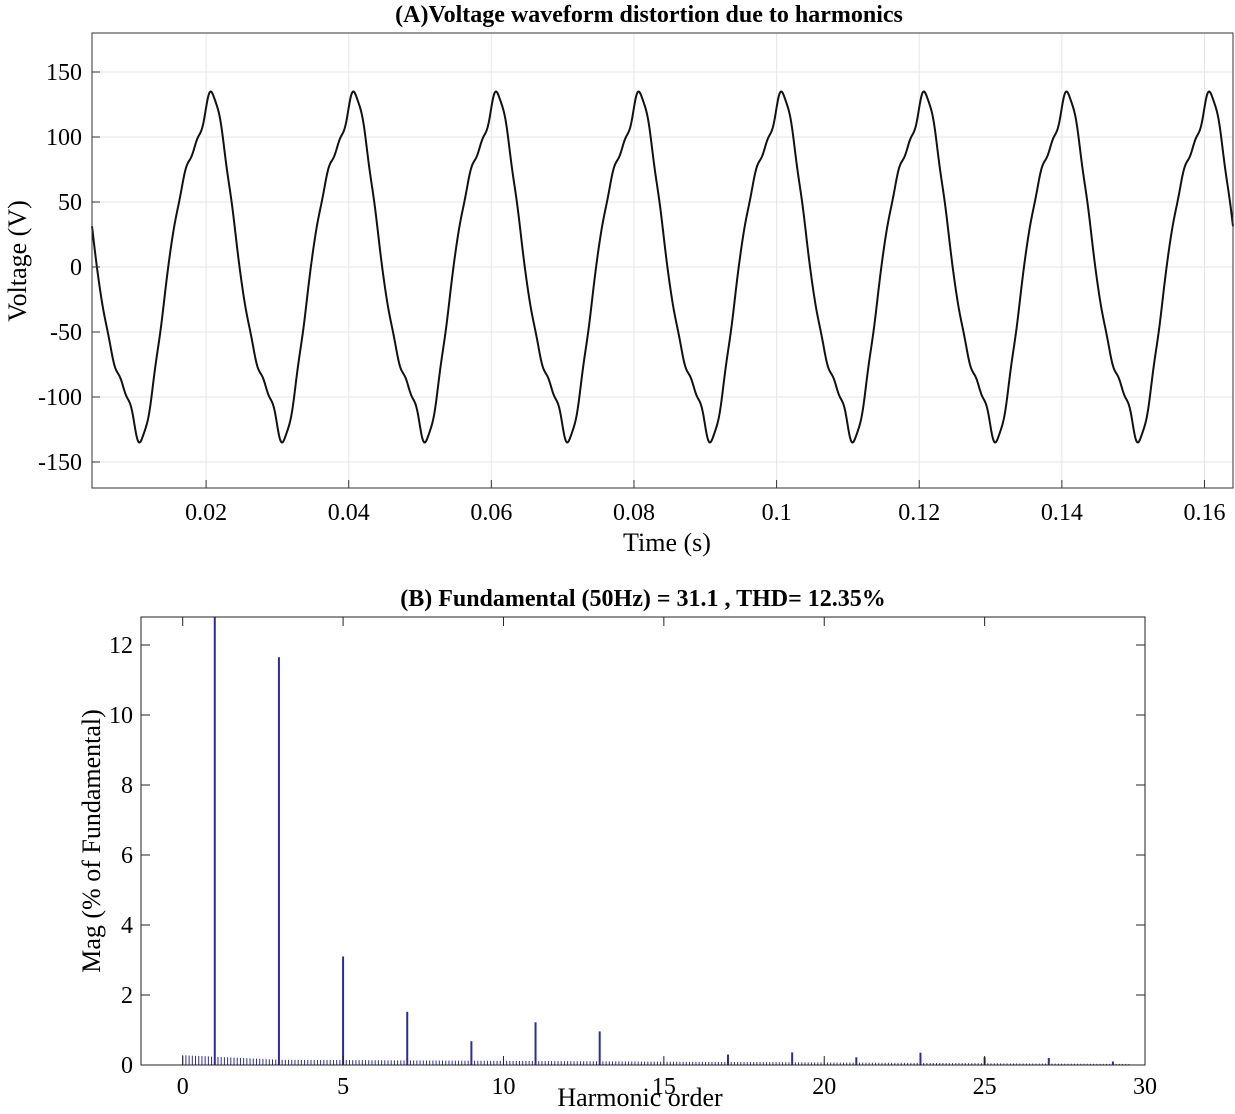 The image size is (1235, 1114). I want to click on chart-a-y-tick-label: 150, so click(64, 73).